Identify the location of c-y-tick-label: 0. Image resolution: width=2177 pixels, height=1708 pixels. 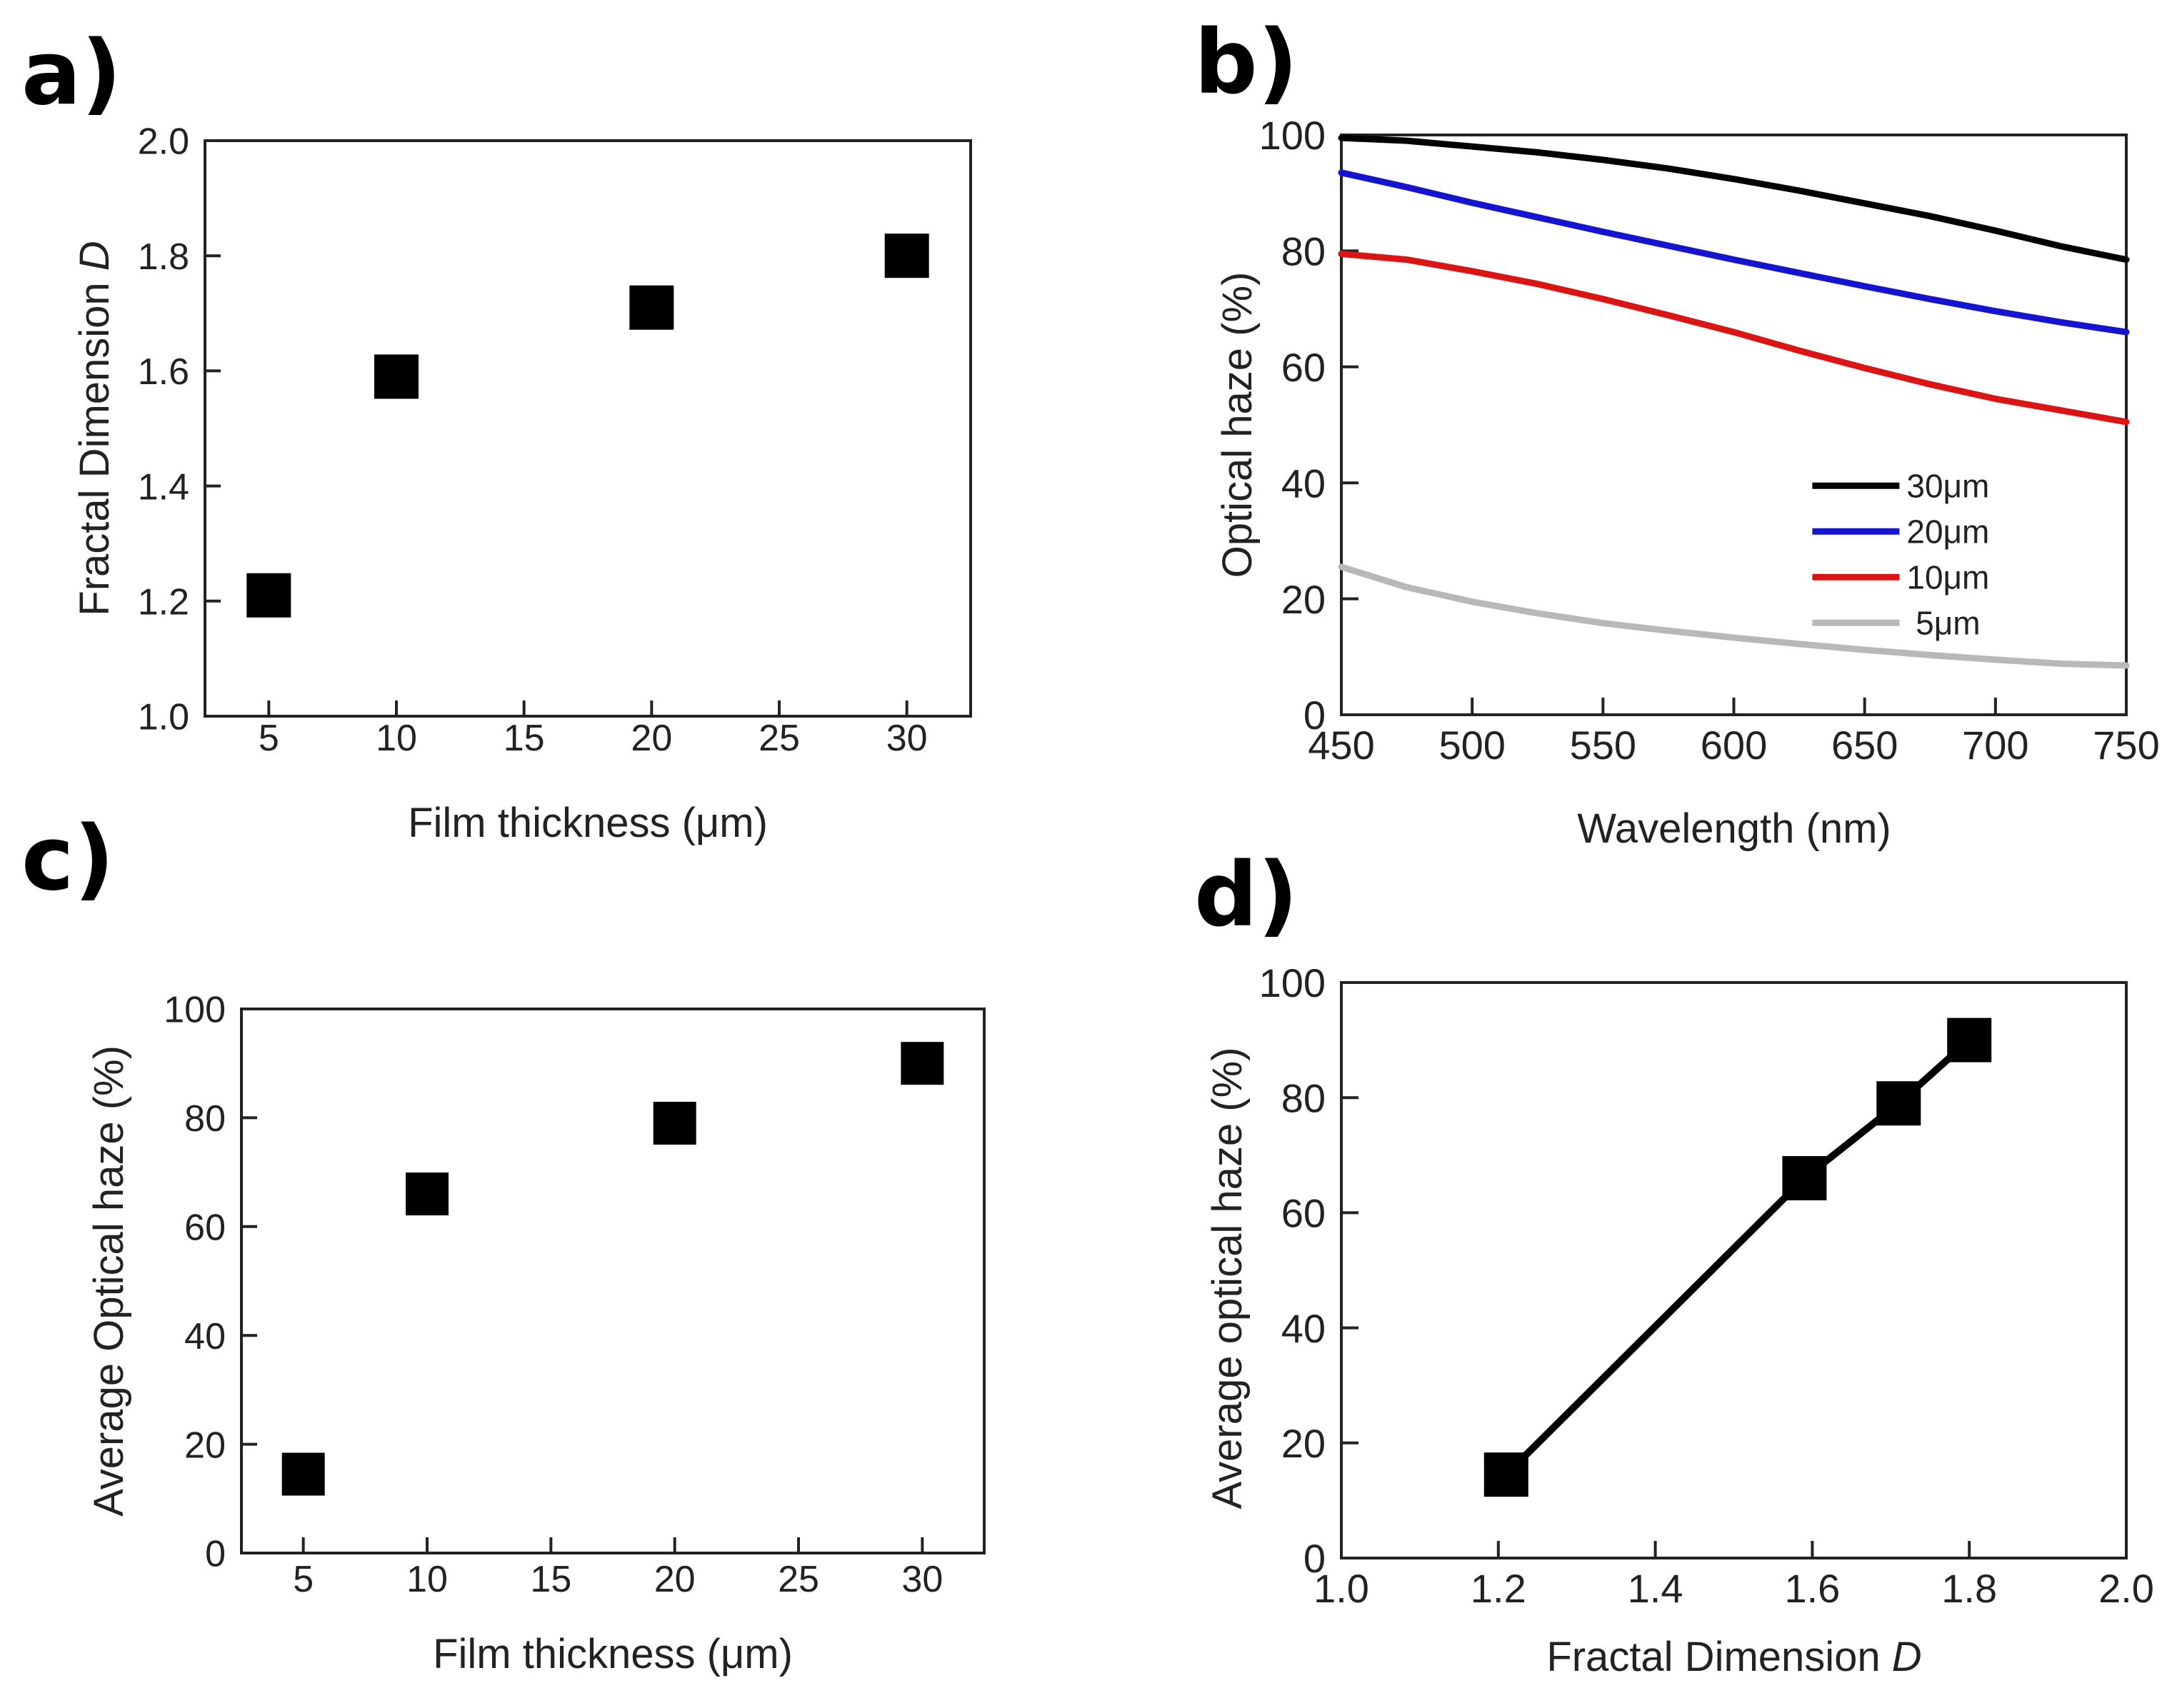
(216, 1554).